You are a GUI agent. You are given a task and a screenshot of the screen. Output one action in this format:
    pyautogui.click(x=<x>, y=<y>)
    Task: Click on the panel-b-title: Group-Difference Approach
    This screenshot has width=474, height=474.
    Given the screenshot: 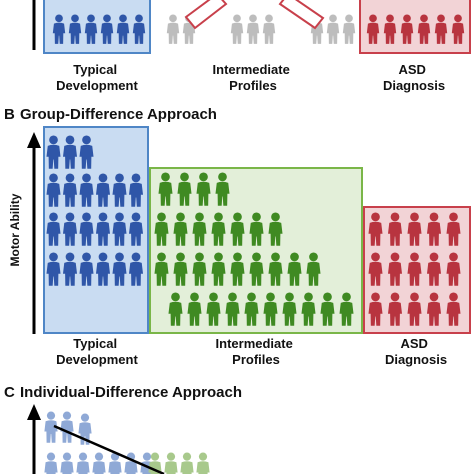 What is the action you would take?
    pyautogui.click(x=118, y=114)
    